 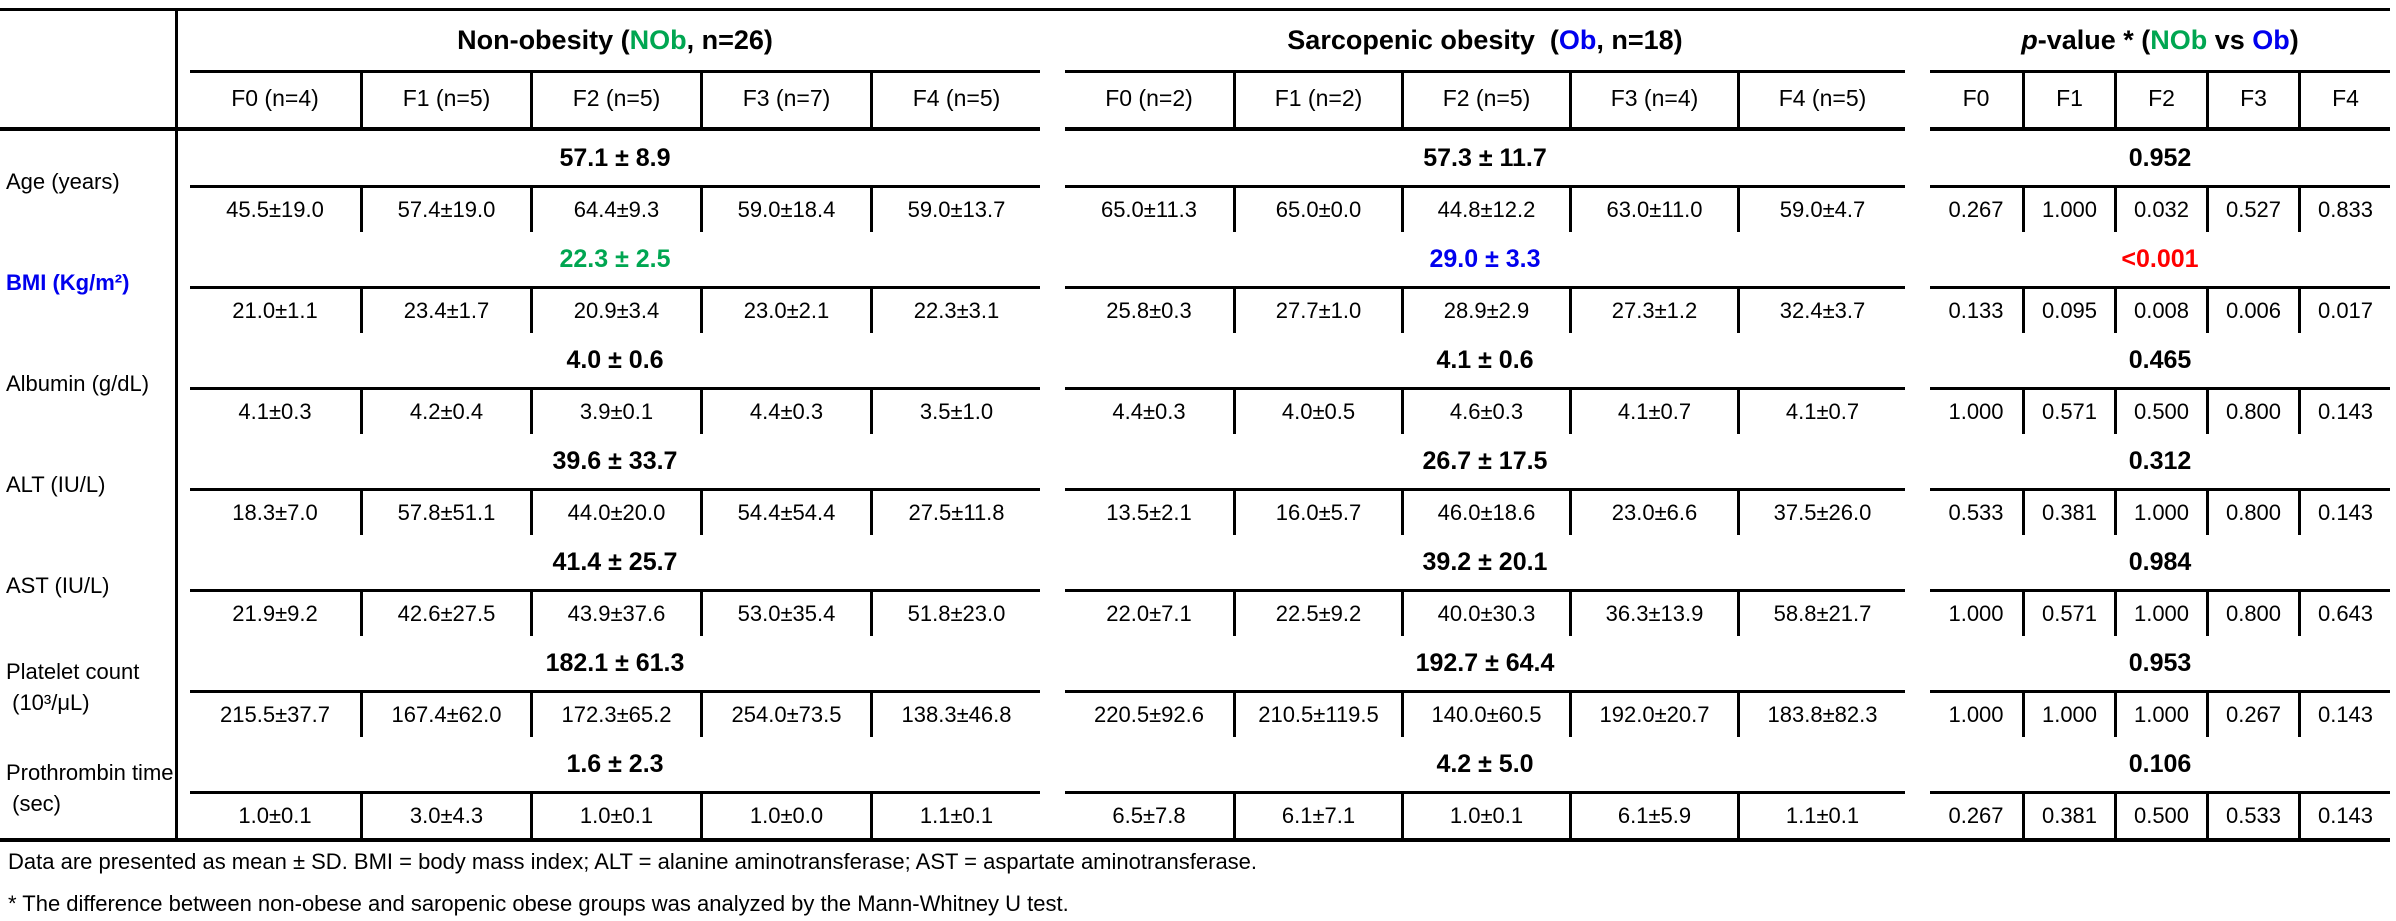 What do you see at coordinates (615, 157) in the screenshot?
I see `overall-value: 57.1 ± 8.9` at bounding box center [615, 157].